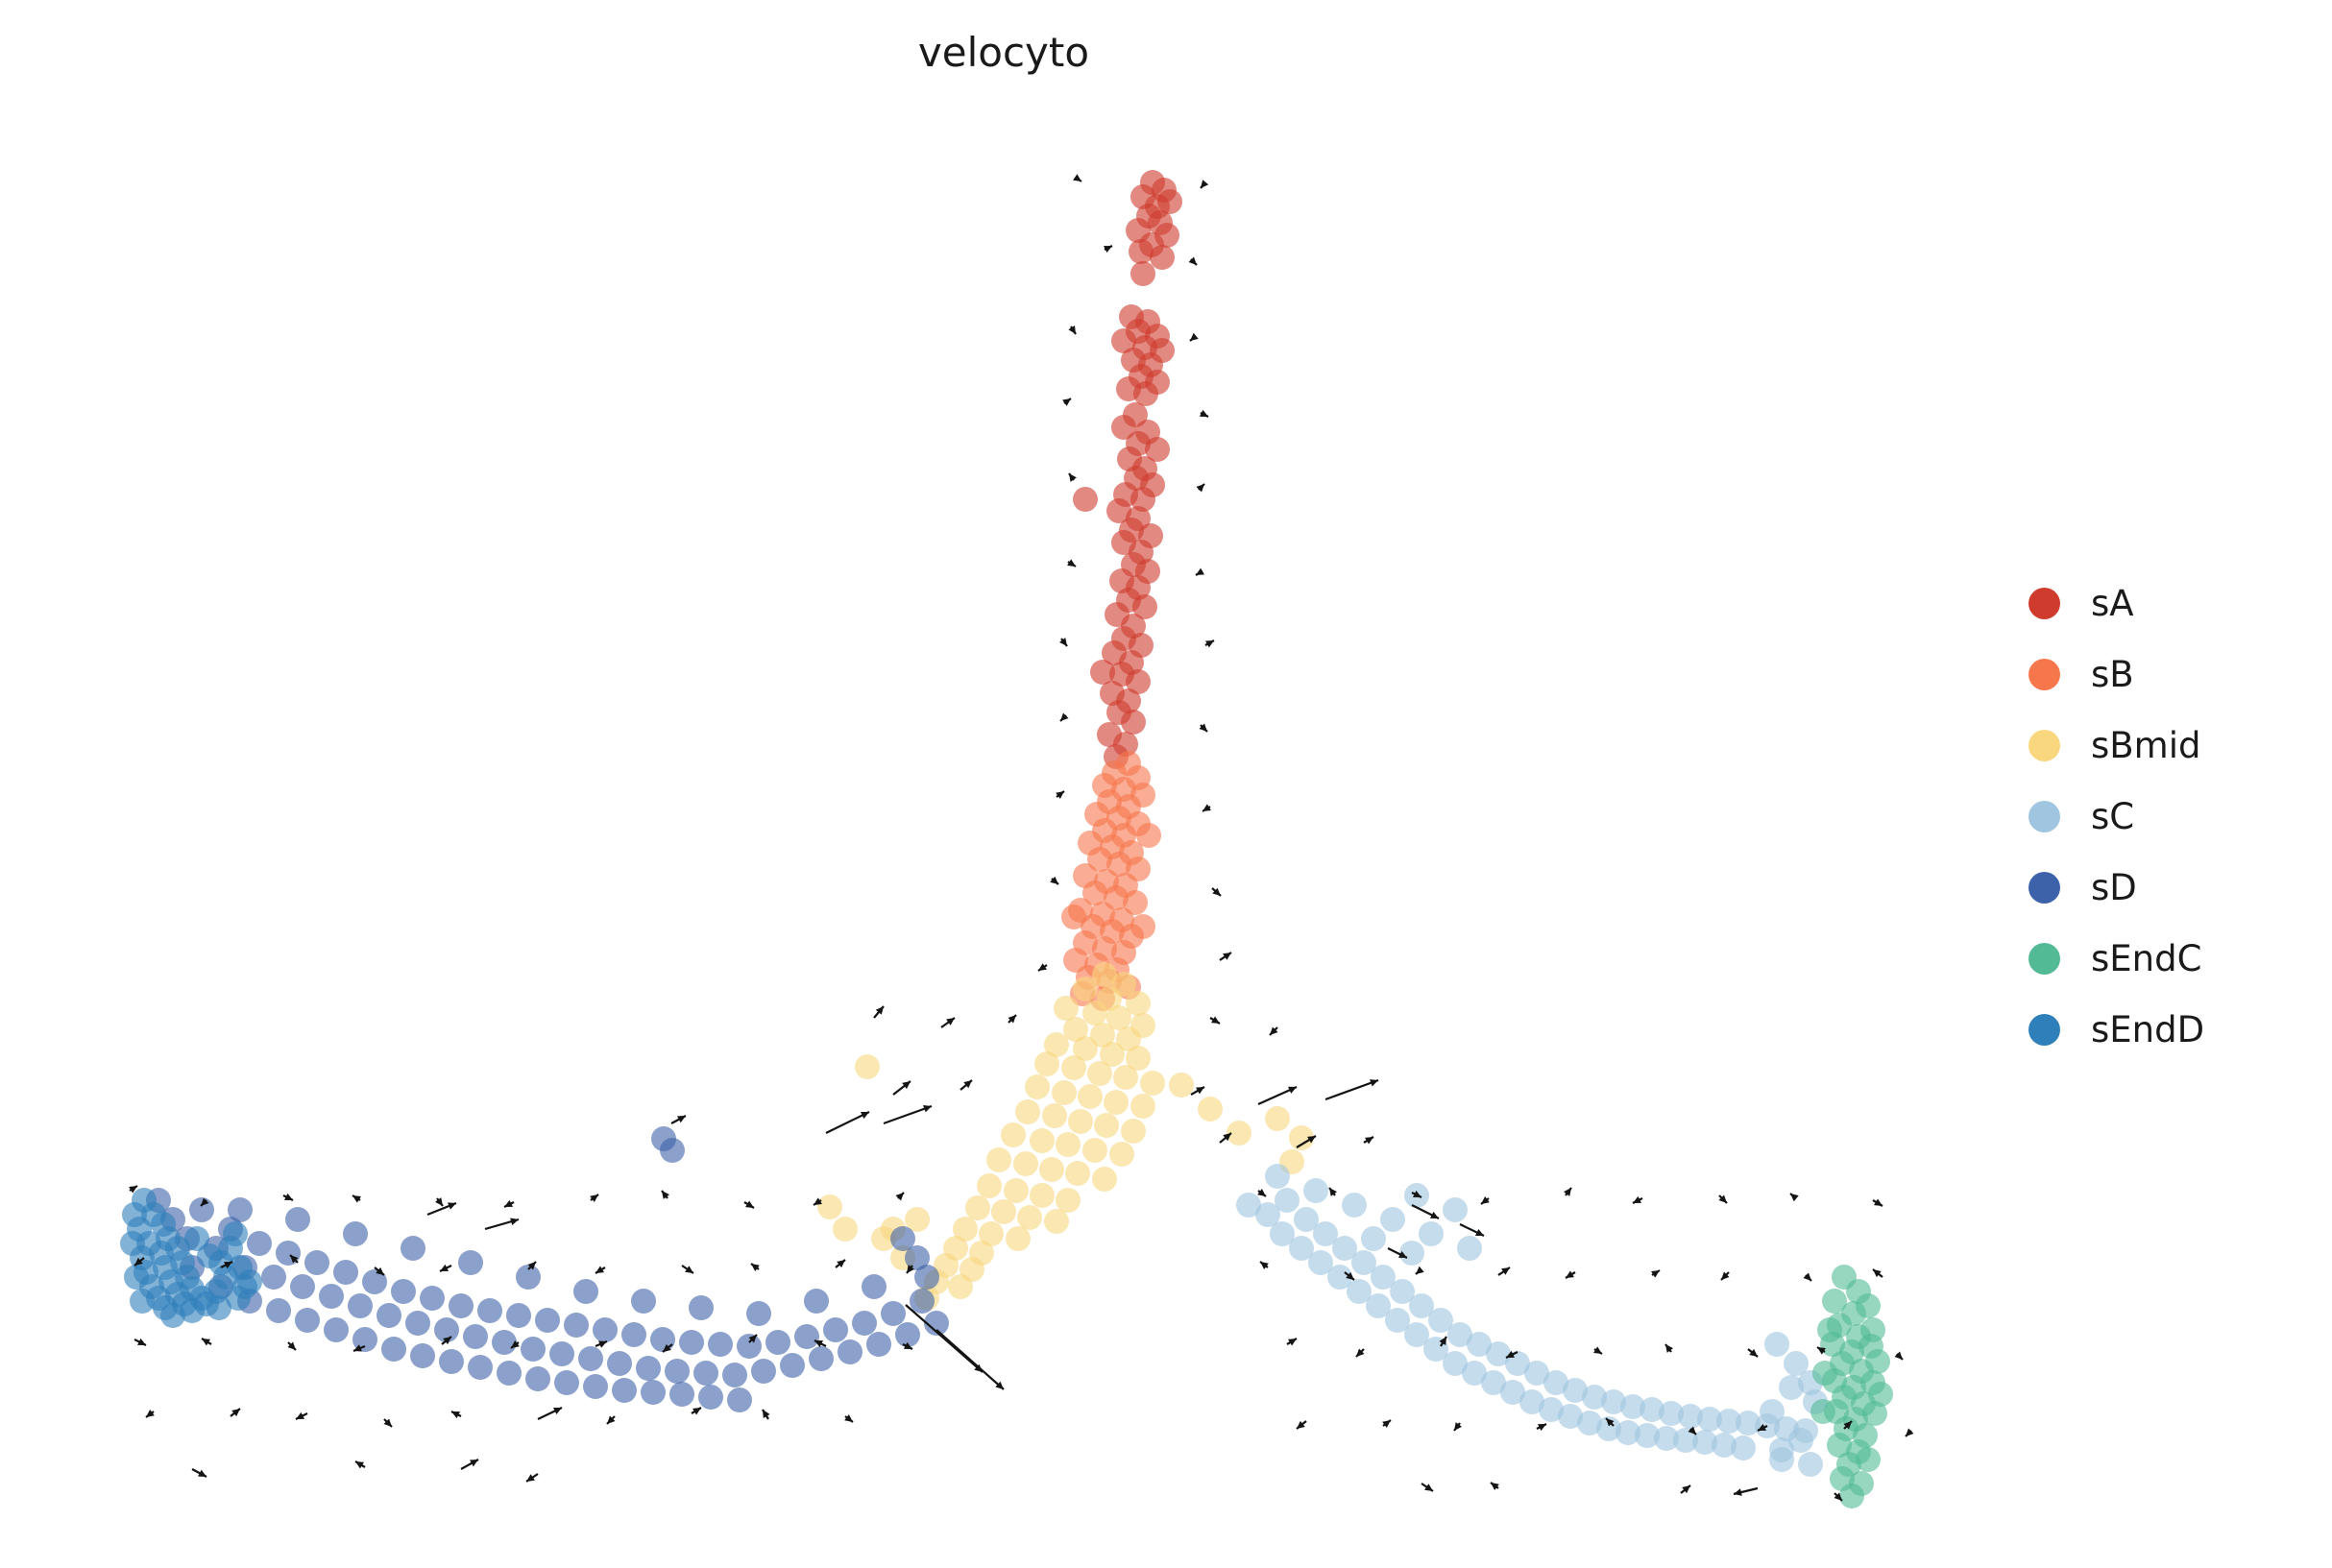 This screenshot has width=2332, height=1568. What do you see at coordinates (191, 1258) in the screenshot?
I see `series-sEndD` at bounding box center [191, 1258].